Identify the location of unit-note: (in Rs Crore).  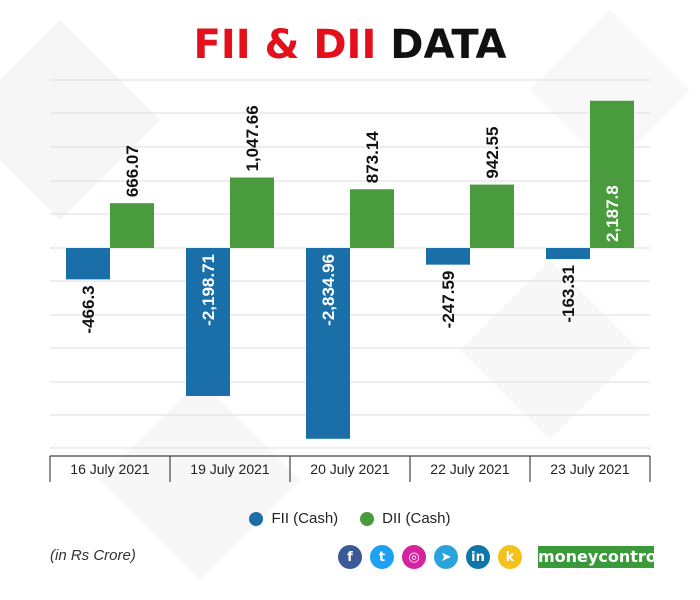
(93, 555).